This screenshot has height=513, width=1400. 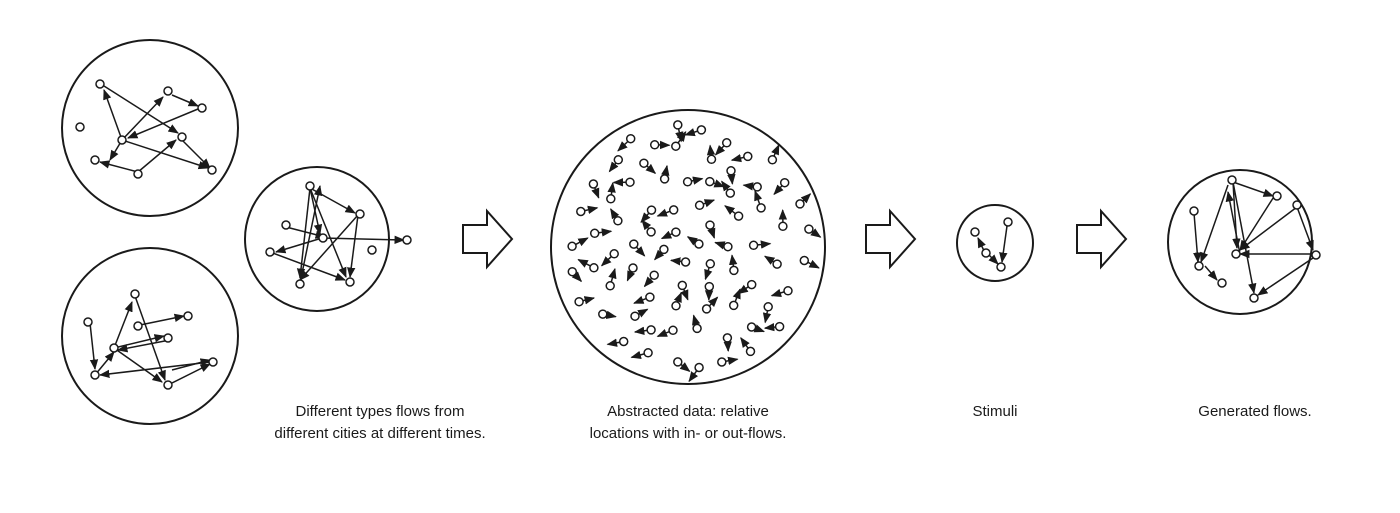 What do you see at coordinates (995, 243) in the screenshot?
I see `stimuli-boundary` at bounding box center [995, 243].